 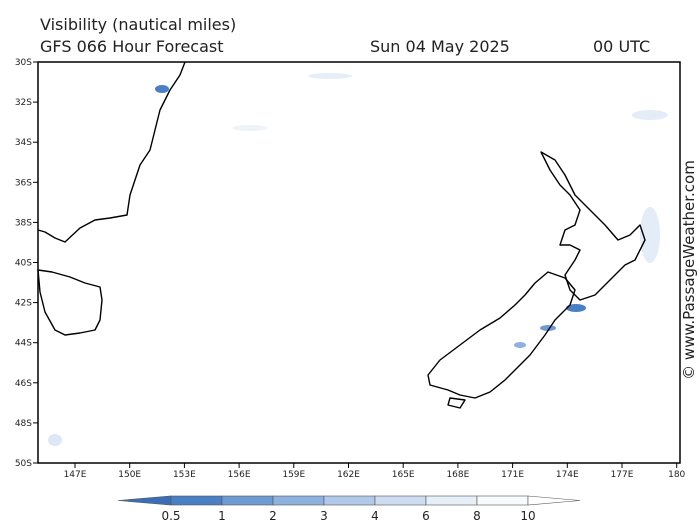 I want to click on colorbar-label: 3, so click(x=324, y=516).